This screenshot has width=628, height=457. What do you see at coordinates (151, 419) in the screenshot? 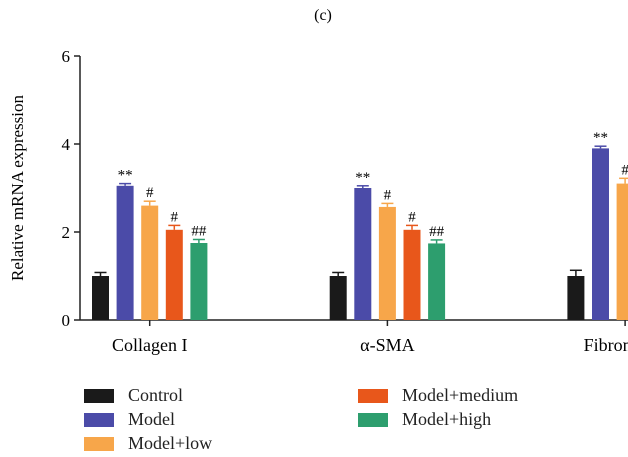
I see `legend-label-model: Model` at bounding box center [151, 419].